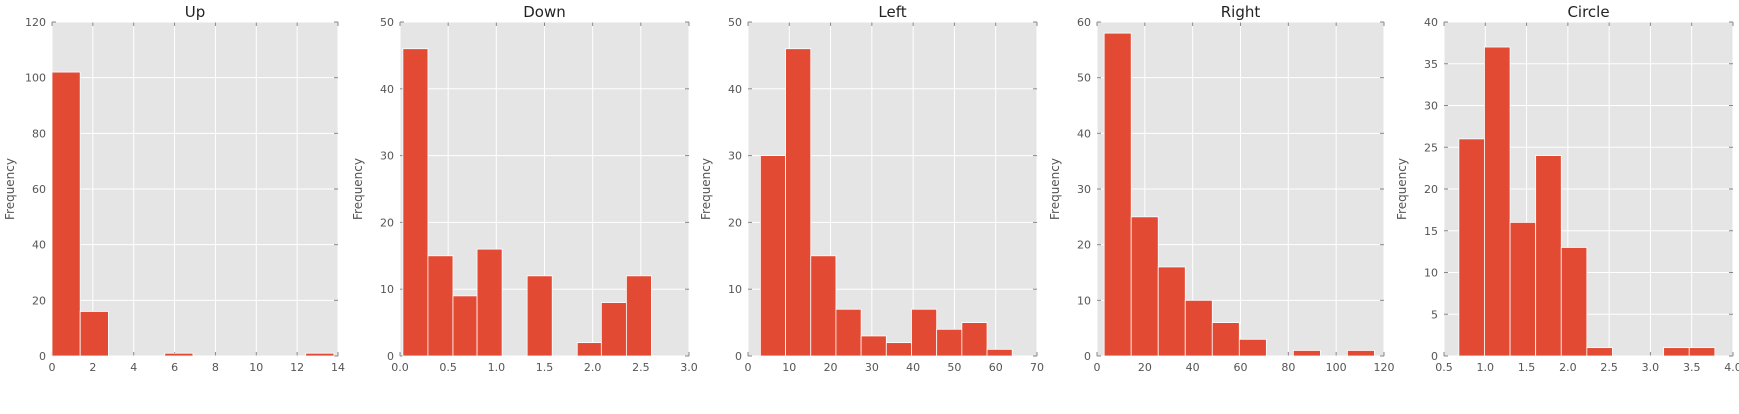 The width and height of the screenshot is (1739, 414). What do you see at coordinates (544, 12) in the screenshot?
I see `chart-title: Down` at bounding box center [544, 12].